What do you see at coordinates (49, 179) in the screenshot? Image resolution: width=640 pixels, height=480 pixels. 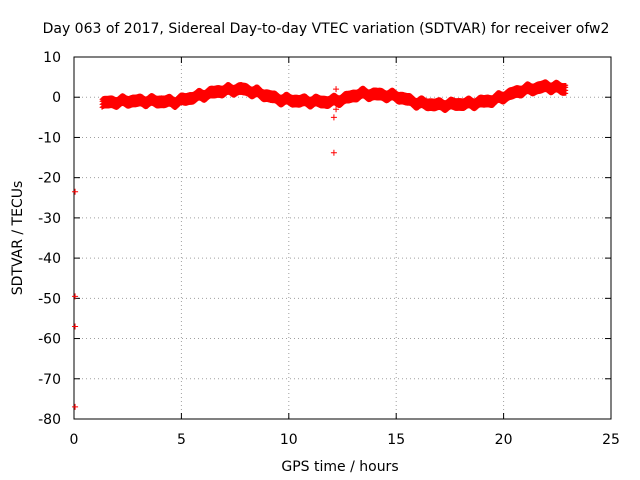 I see `y-tick-label: -20` at bounding box center [49, 179].